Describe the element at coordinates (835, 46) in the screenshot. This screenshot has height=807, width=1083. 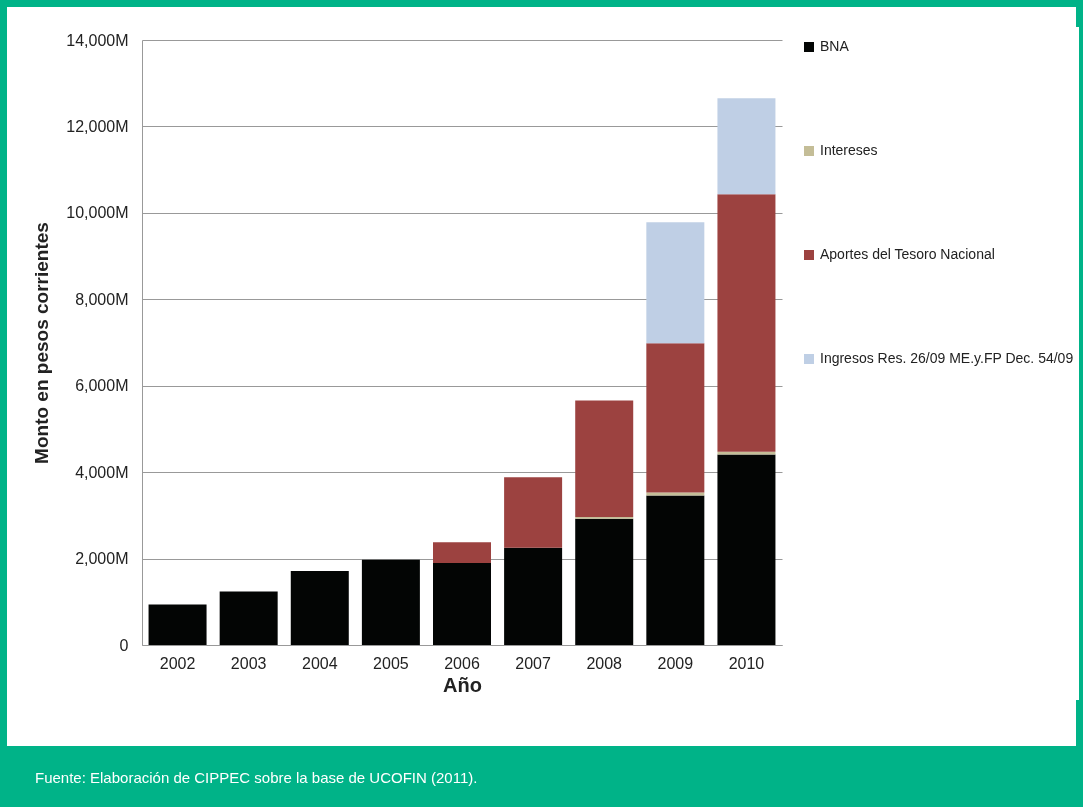
I see `legend-label: BNA` at that location.